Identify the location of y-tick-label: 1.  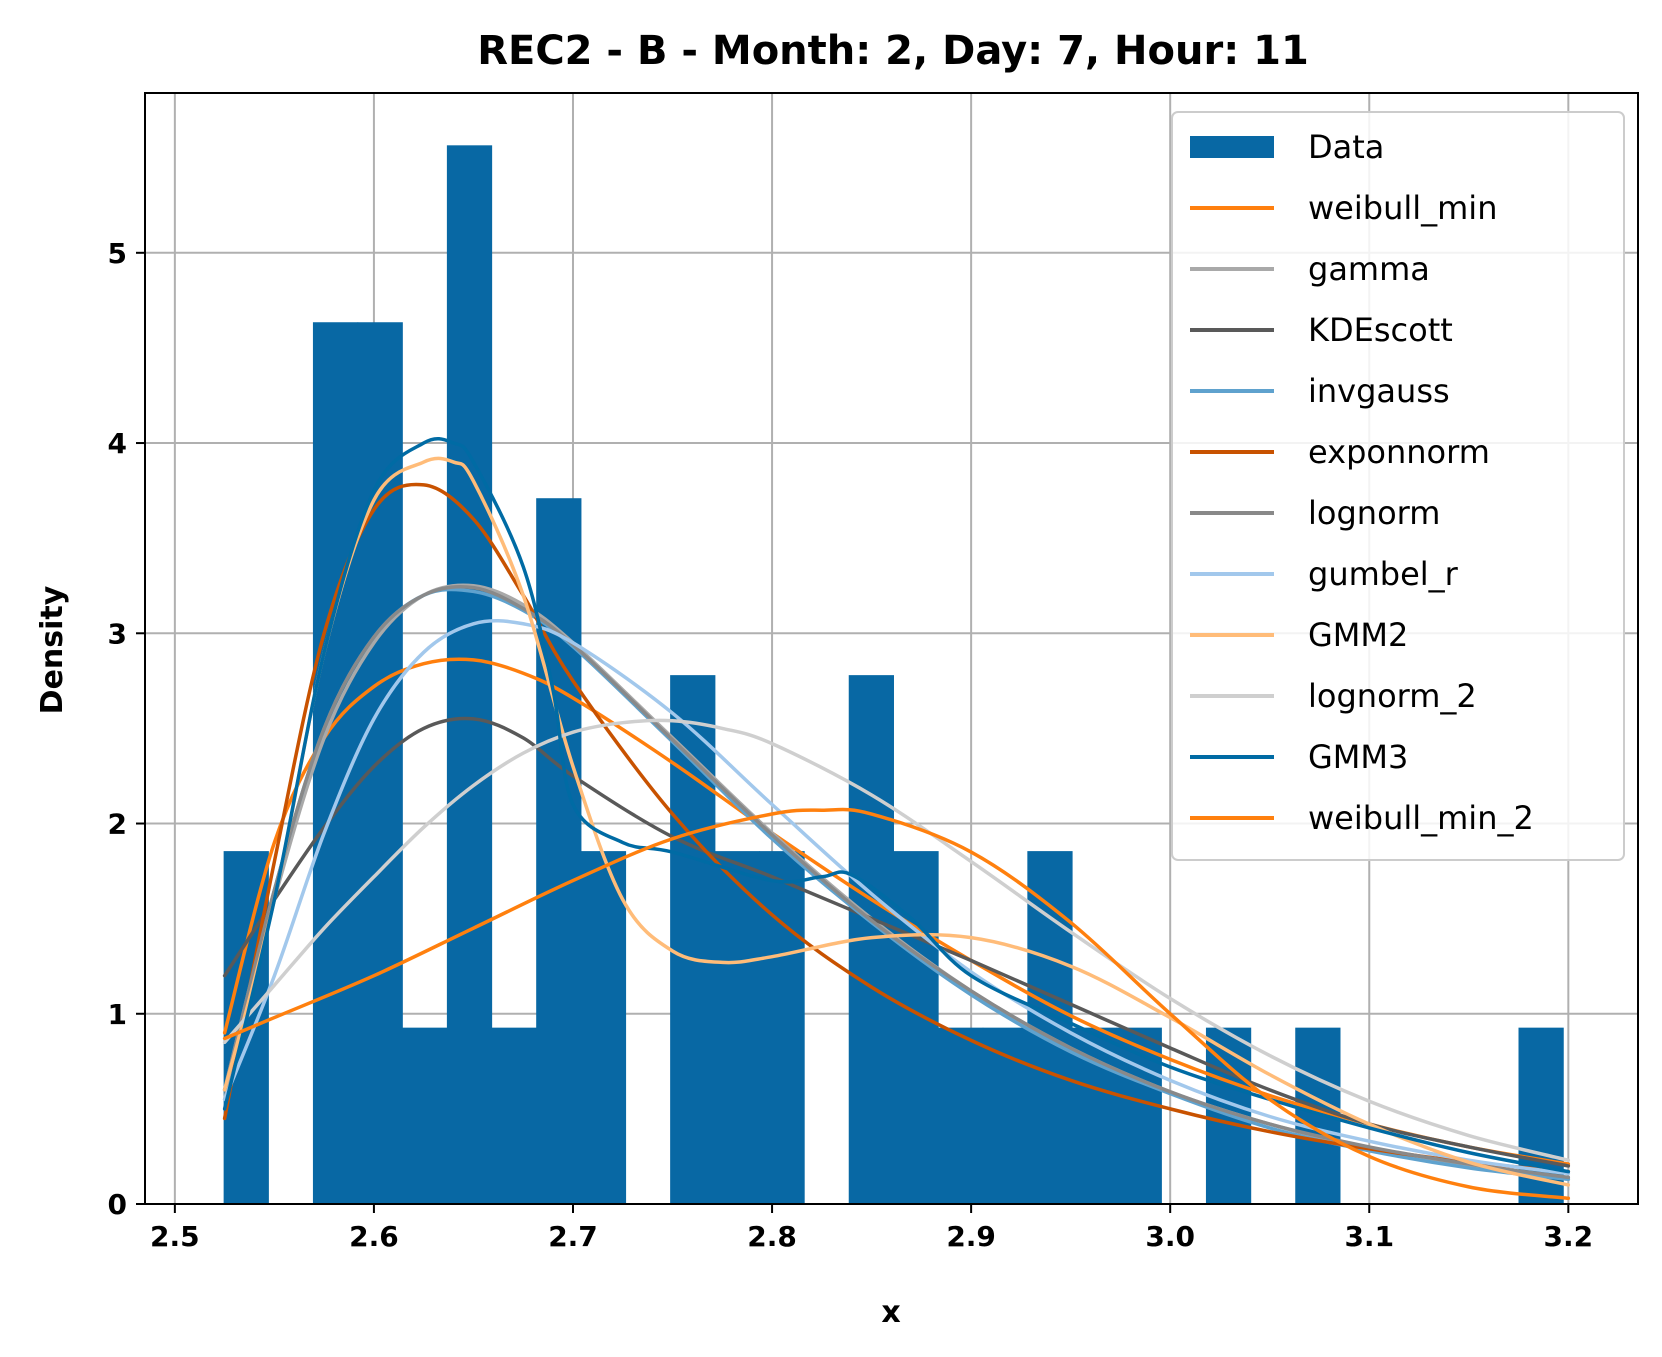
(117, 1014).